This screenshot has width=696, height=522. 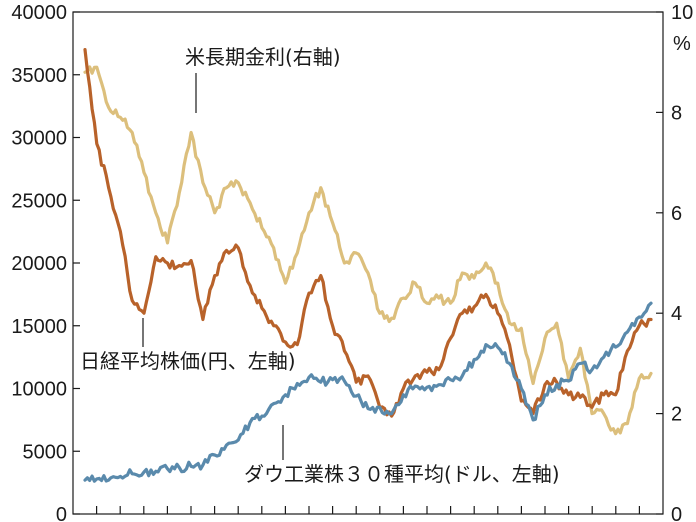 I want to click on x-axis-ticks, so click(x=368, y=510).